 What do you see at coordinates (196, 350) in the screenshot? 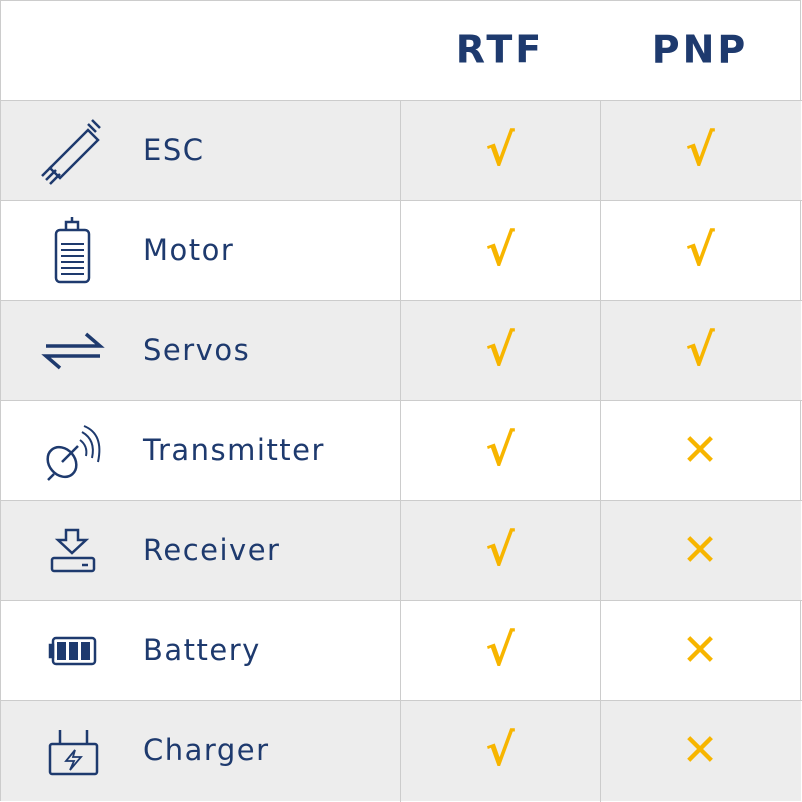
I see `row-label: Servos` at bounding box center [196, 350].